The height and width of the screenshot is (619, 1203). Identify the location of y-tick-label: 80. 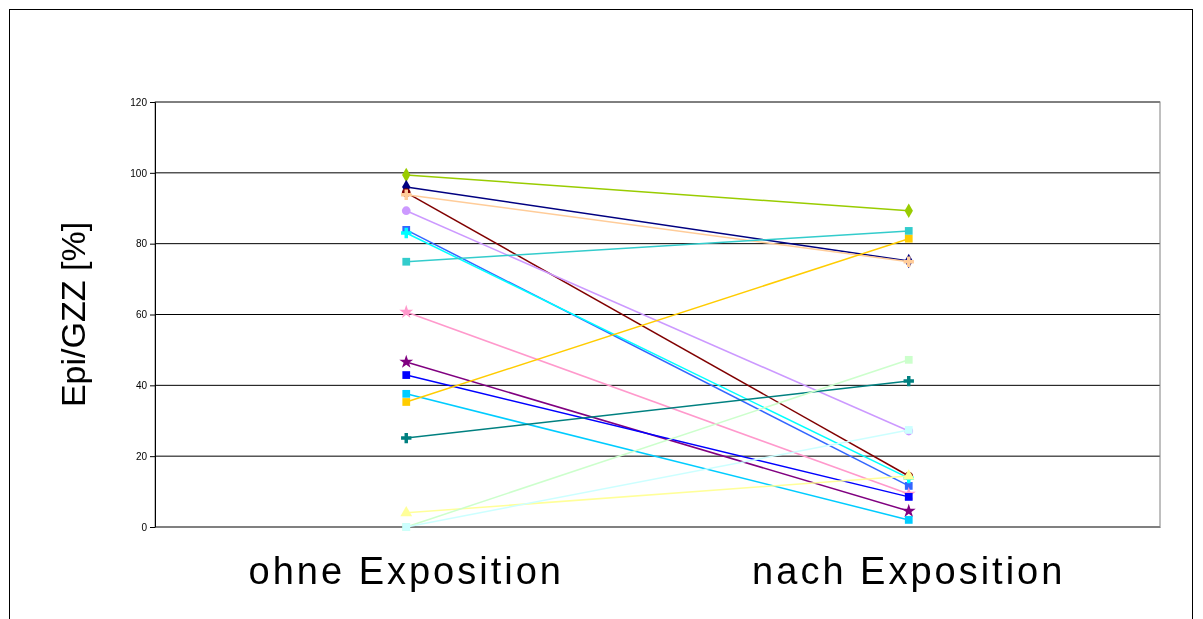
(141, 244).